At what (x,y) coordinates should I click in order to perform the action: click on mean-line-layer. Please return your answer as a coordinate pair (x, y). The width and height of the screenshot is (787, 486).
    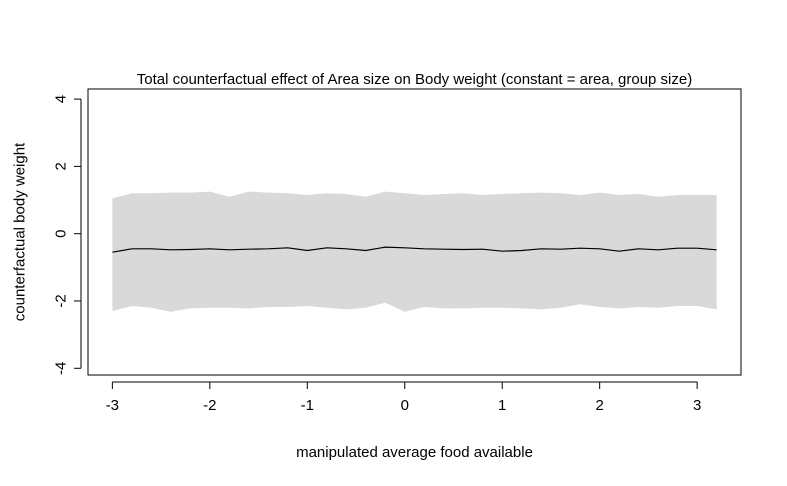
    Looking at the image, I should click on (414, 249).